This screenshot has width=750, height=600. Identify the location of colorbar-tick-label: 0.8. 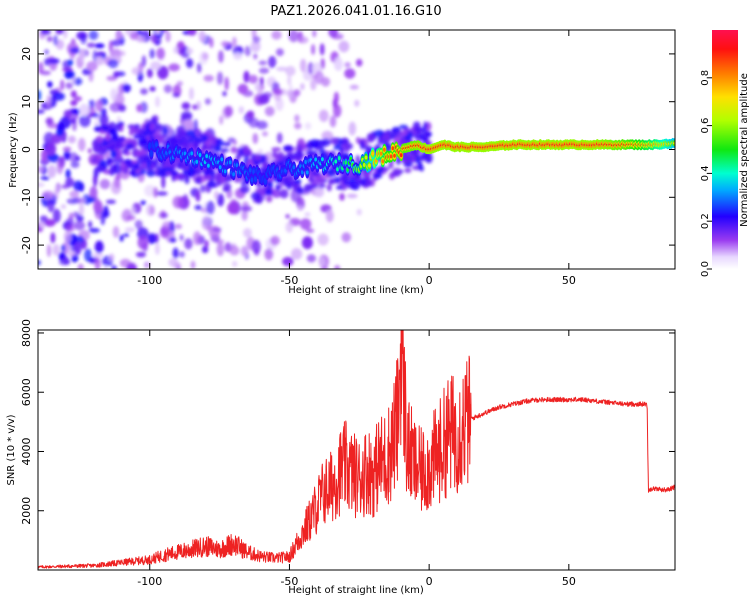
(705, 78).